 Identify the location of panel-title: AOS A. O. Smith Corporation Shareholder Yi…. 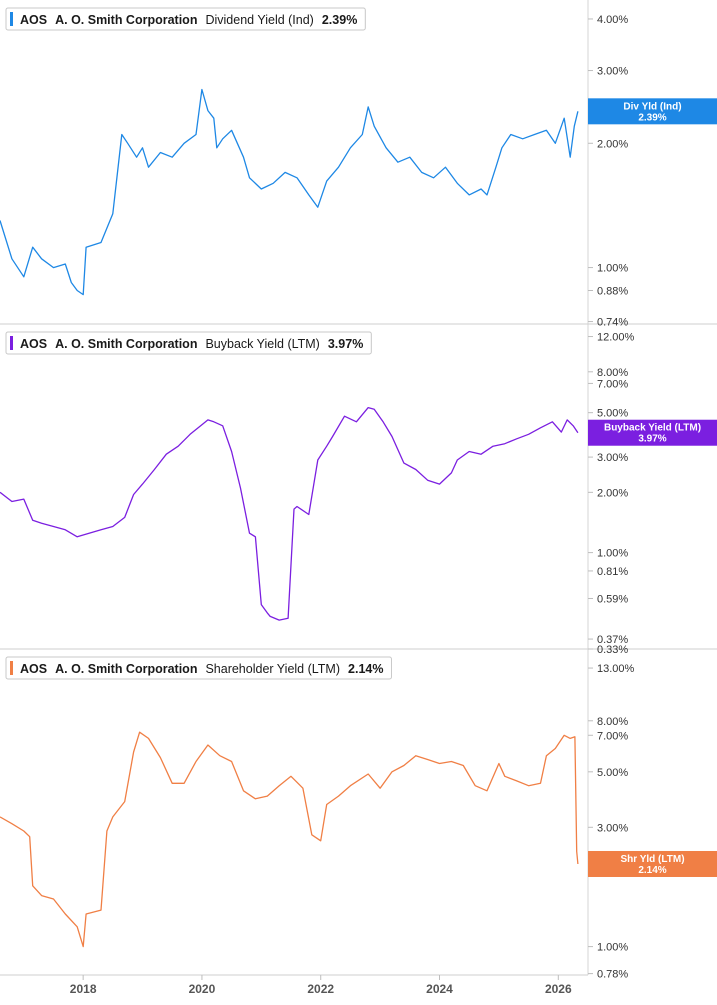
(198, 668).